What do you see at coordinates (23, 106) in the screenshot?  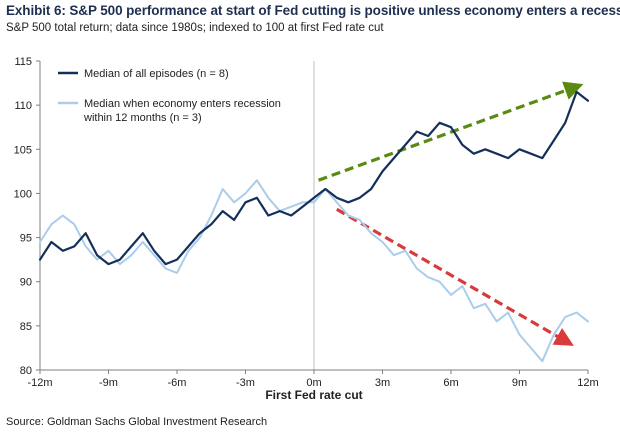 I see `y-tick-label: 110` at bounding box center [23, 106].